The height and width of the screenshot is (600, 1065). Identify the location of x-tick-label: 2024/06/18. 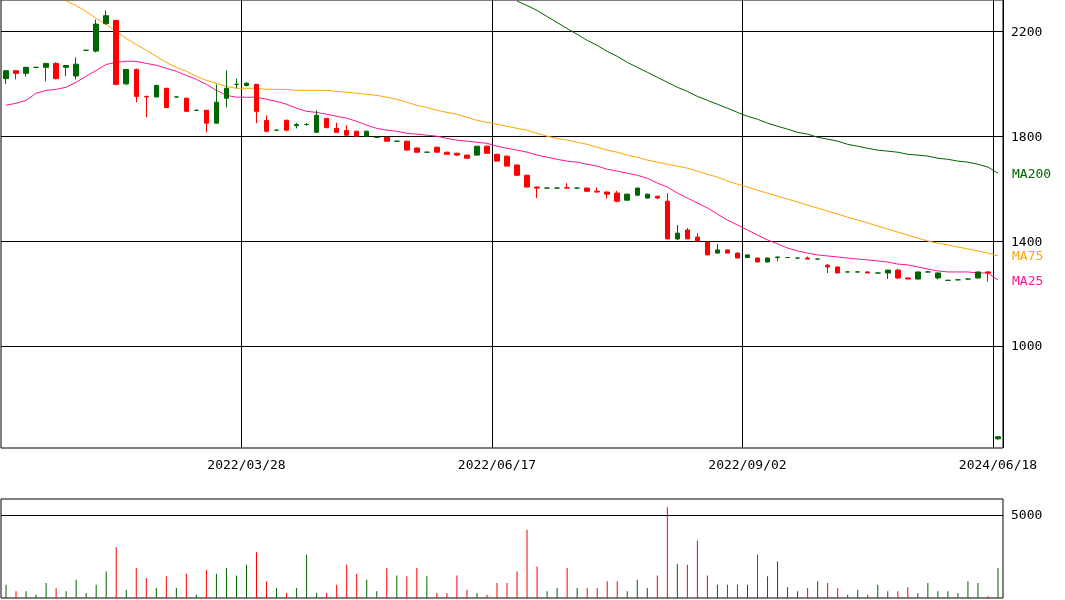
(998, 464).